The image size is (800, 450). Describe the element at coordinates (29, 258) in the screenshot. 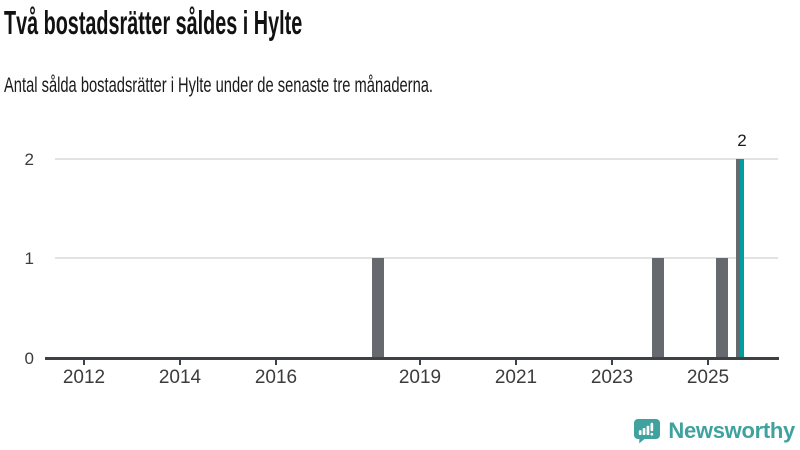

I see `y-axis-tick-label: 1` at that location.